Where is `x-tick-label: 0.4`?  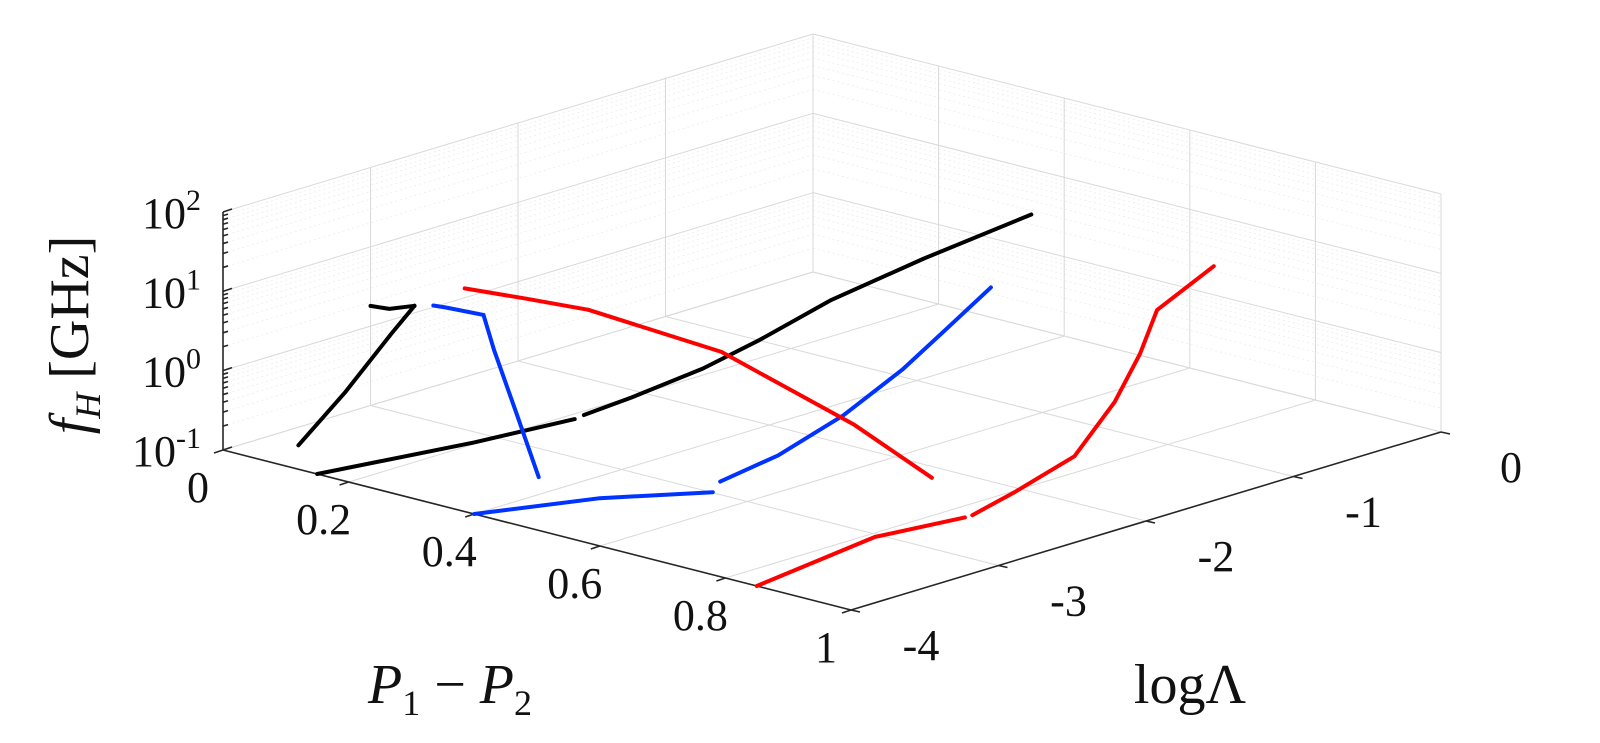
x-tick-label: 0.4 is located at coordinates (449, 551).